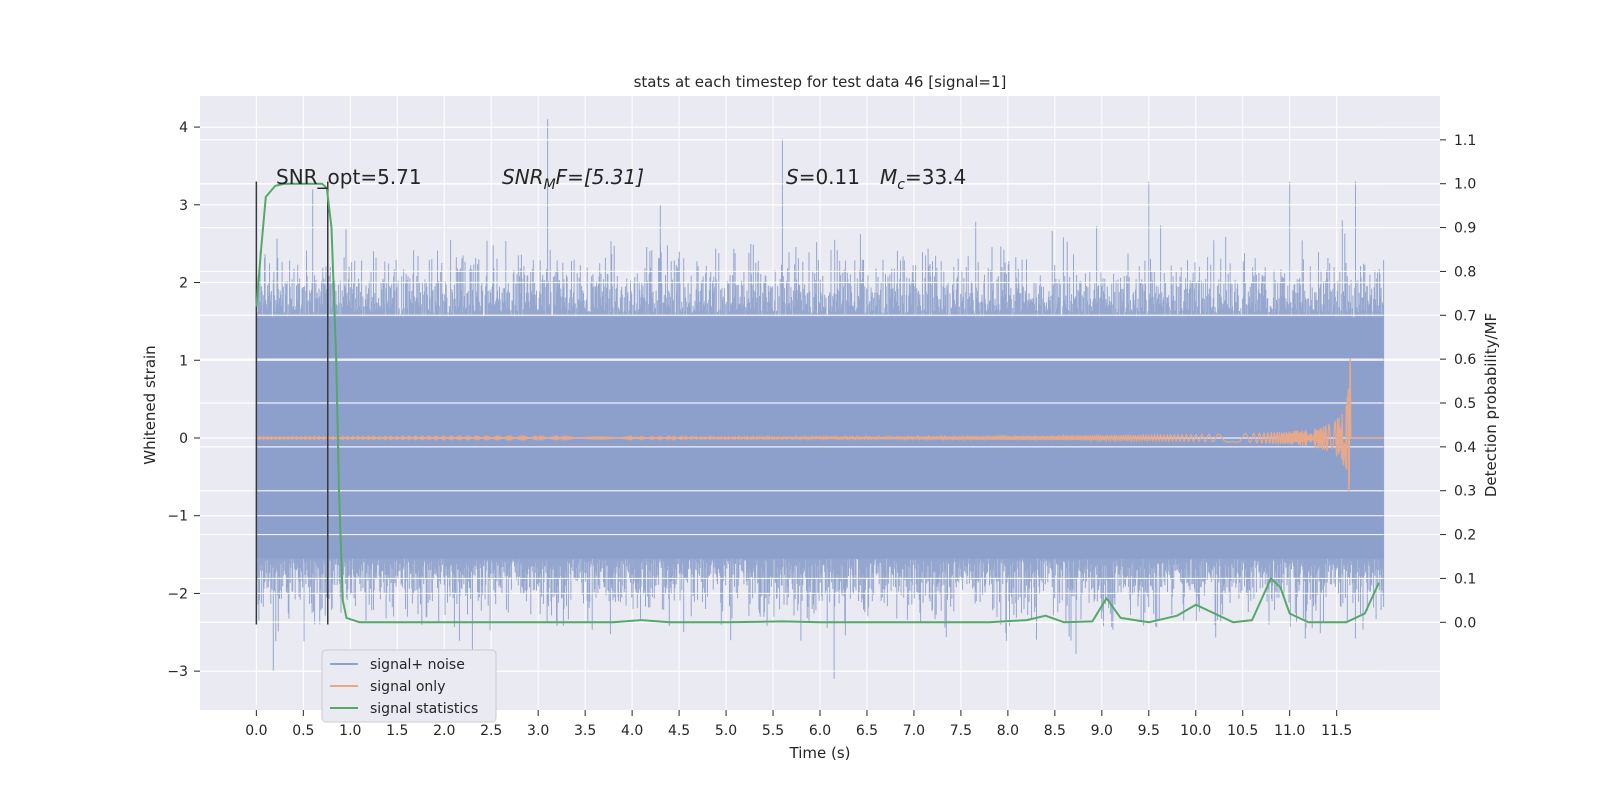 The height and width of the screenshot is (800, 1600). I want to click on vertical-markers, so click(292, 403).